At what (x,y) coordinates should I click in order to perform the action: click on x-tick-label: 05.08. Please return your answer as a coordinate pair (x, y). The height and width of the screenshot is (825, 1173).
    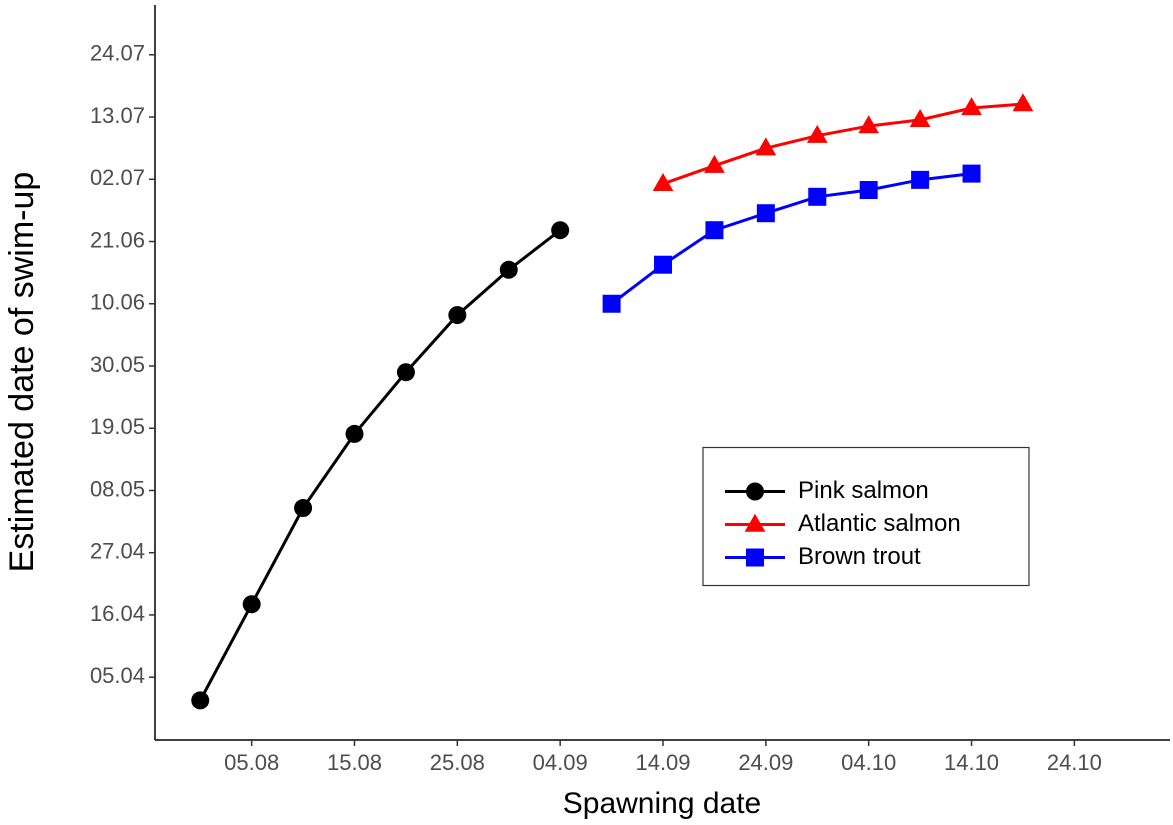
    Looking at the image, I should click on (251, 762).